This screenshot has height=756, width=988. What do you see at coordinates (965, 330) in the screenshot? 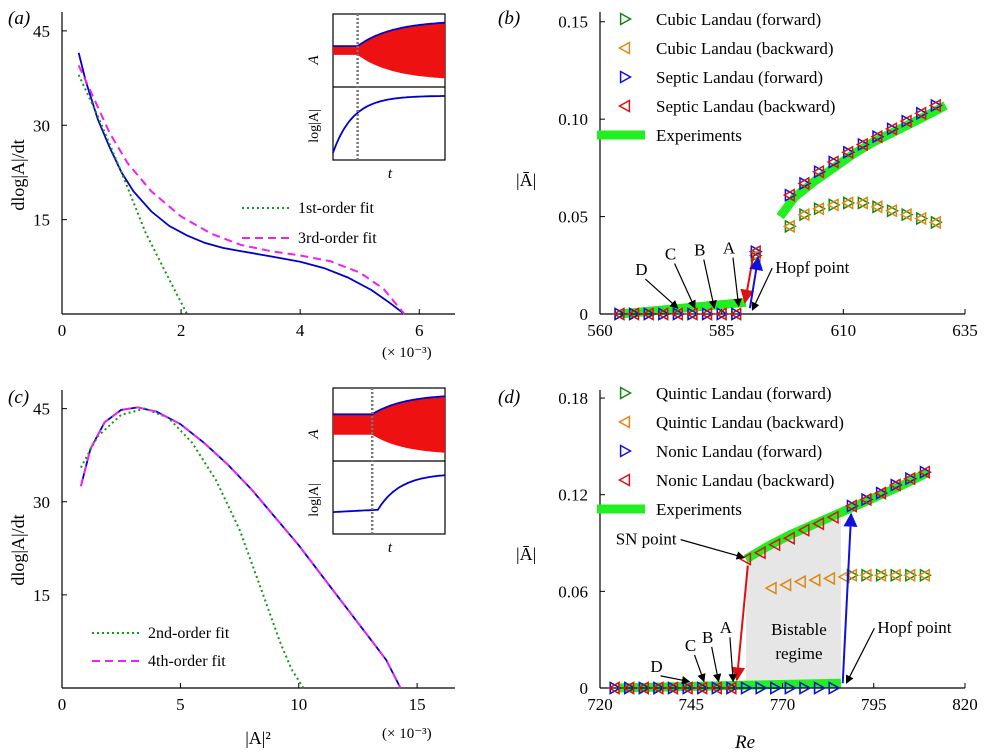
I see `x-tick-label-b: 635` at bounding box center [965, 330].